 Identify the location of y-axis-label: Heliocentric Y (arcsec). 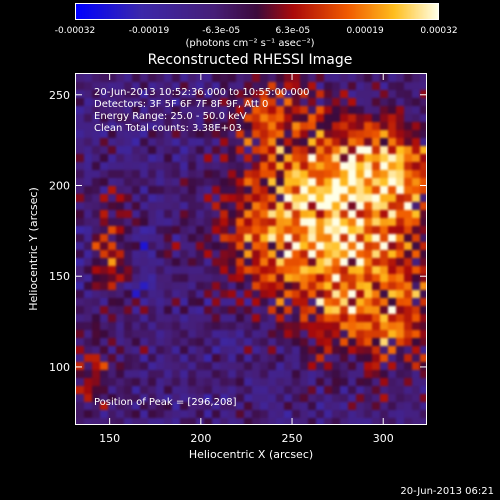
(33, 249).